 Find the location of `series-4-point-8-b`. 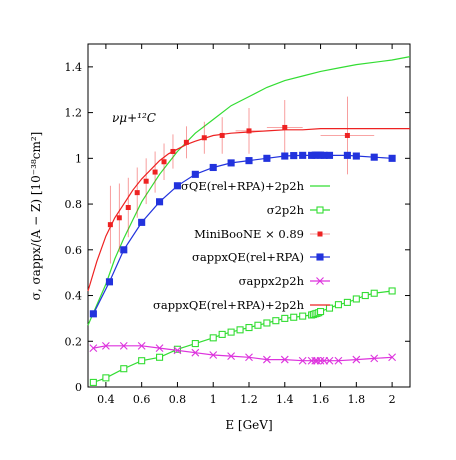

series-4-point-8-b is located at coordinates (231, 356).